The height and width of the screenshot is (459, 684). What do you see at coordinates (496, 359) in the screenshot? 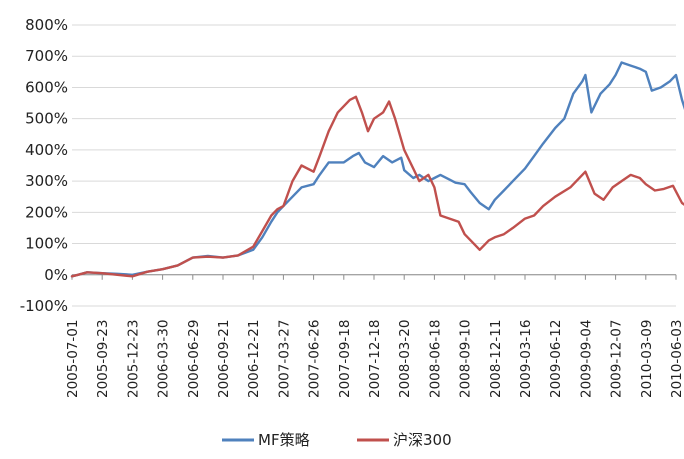
I see `x-tick-label: 2008-12-11` at bounding box center [496, 359].